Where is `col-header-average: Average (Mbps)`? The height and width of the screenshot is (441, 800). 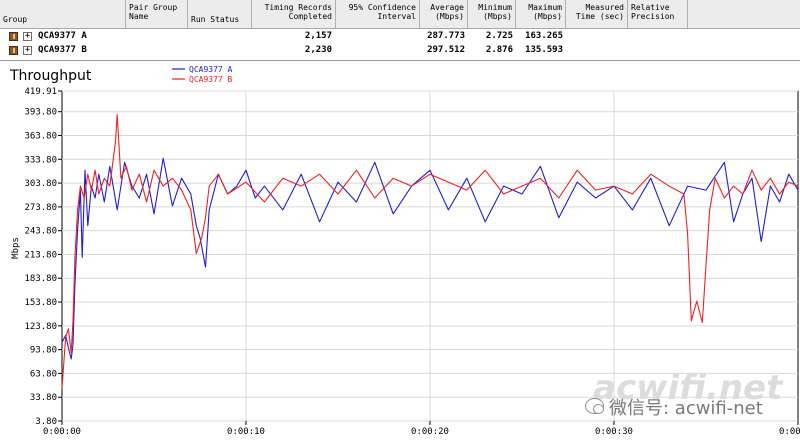
col-header-average: Average (Mbps) is located at coordinates (444, 14).